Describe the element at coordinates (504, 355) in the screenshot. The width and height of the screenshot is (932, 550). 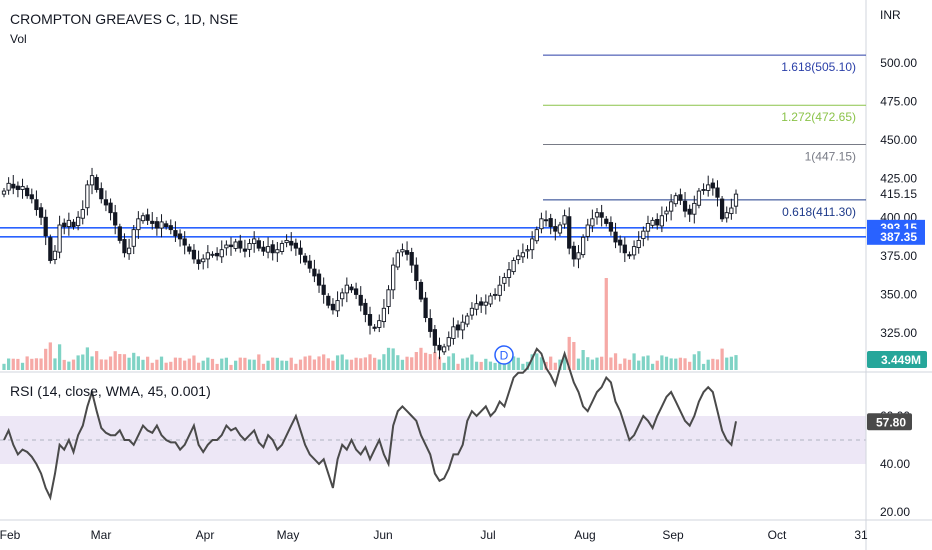
I see `dividend-marker: D` at that location.